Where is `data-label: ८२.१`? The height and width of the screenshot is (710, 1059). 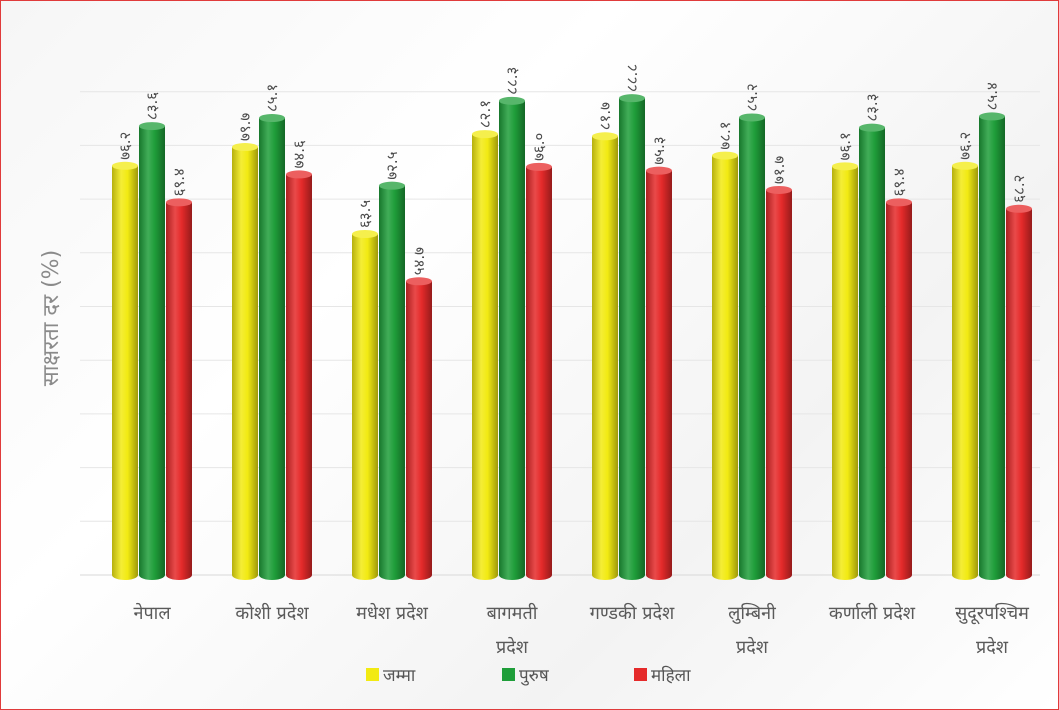 data-label: ८२.१ is located at coordinates (485, 114).